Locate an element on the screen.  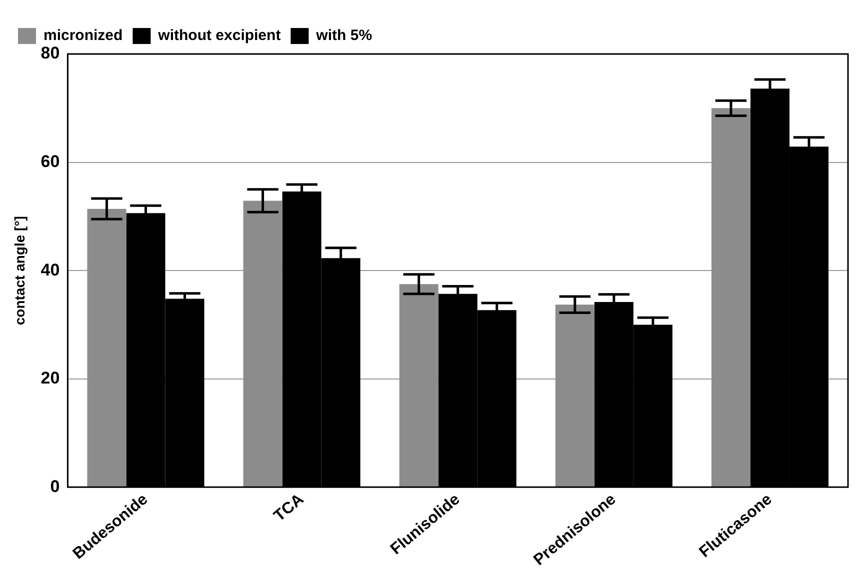
legend-label: micronized is located at coordinates (83, 35).